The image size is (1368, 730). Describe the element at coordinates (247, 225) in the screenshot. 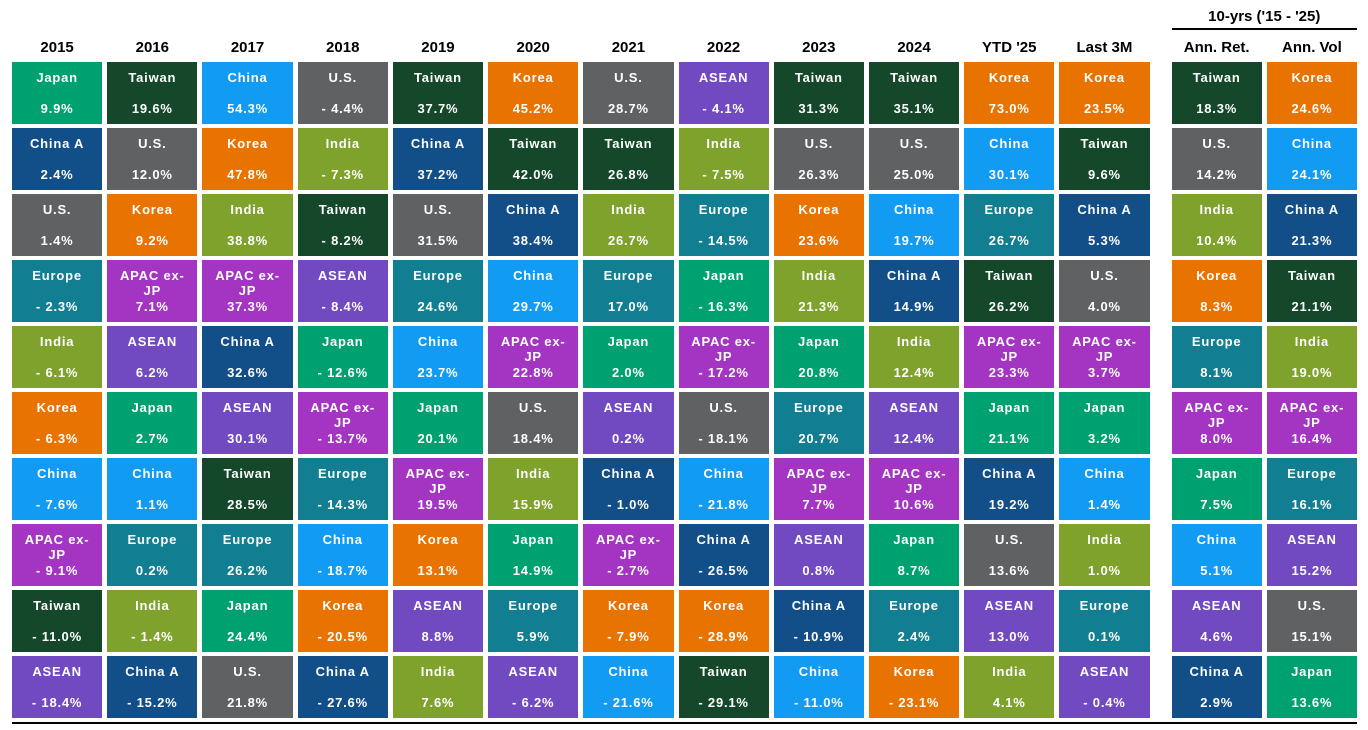

I see `cell-2017-india: India 38.8%` at that location.